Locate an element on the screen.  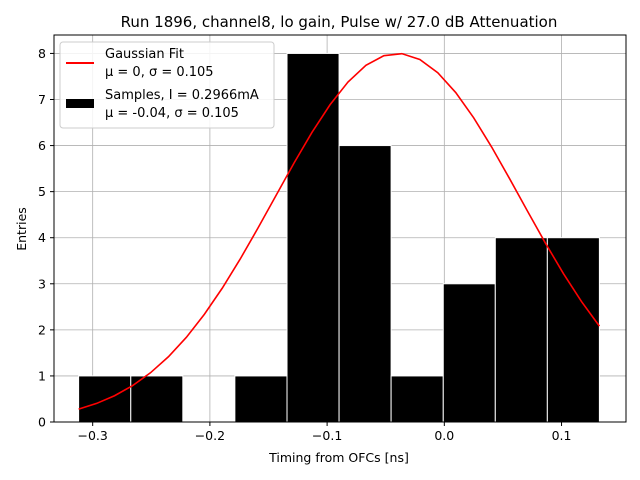
x-tick-label: −0.3 is located at coordinates (93, 435).